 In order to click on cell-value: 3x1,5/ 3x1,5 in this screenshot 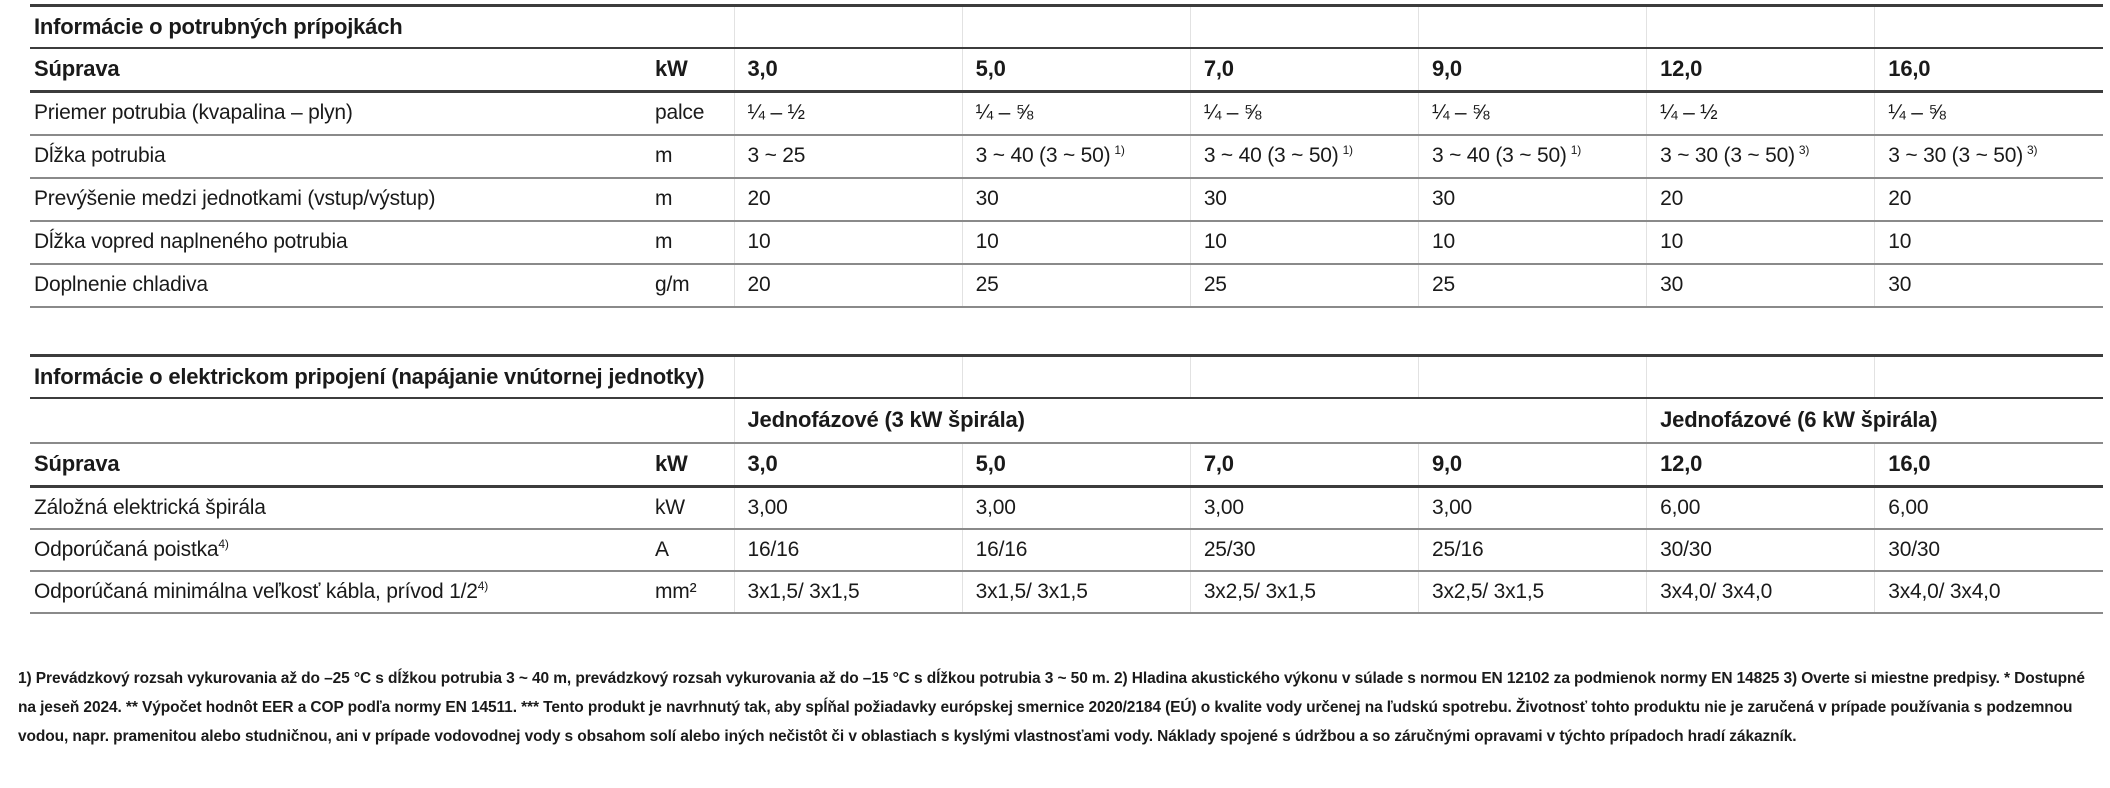, I will do `click(1031, 591)`.